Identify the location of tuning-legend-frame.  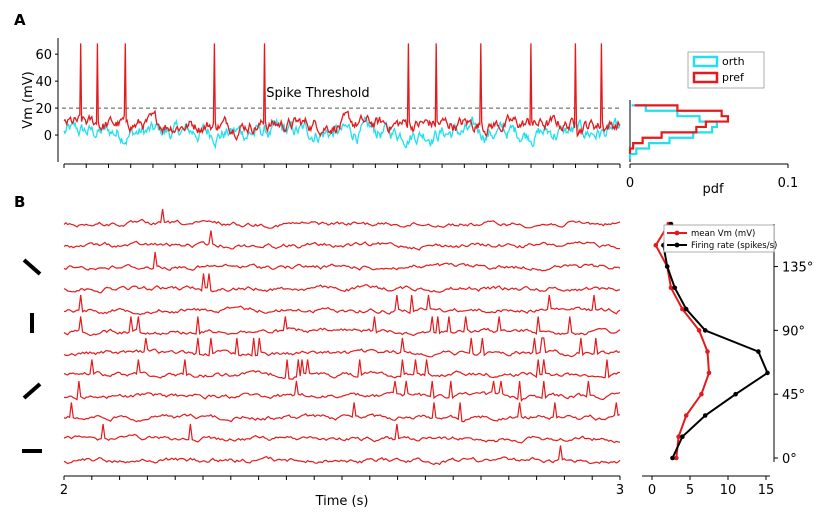
(719, 238).